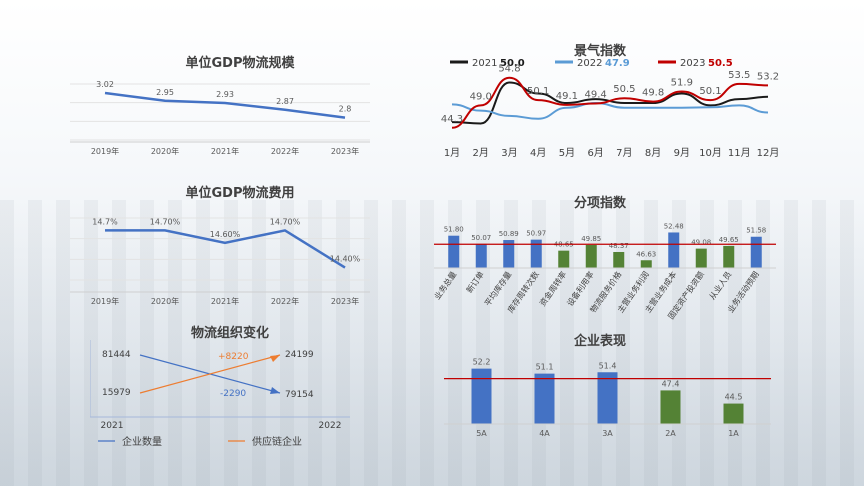 The width and height of the screenshot is (864, 486). Describe the element at coordinates (739, 75) in the screenshot. I see `data-label: 53.5` at that location.